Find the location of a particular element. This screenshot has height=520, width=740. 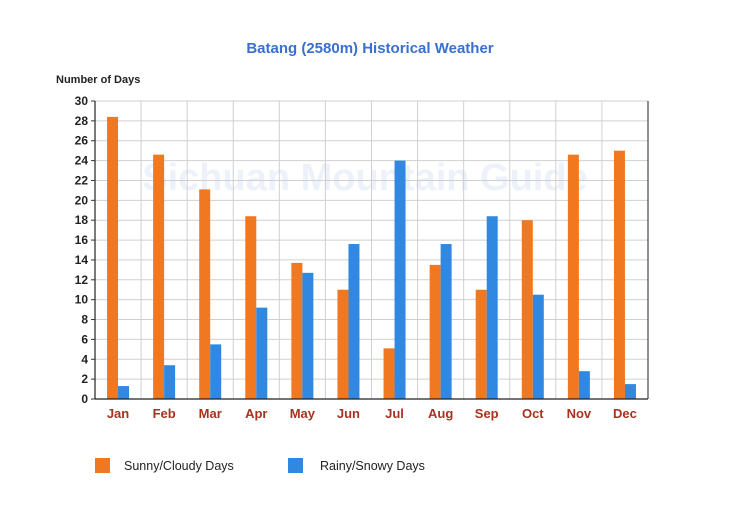

watermark: Sichuan Mountain Guide is located at coordinates (364, 178).